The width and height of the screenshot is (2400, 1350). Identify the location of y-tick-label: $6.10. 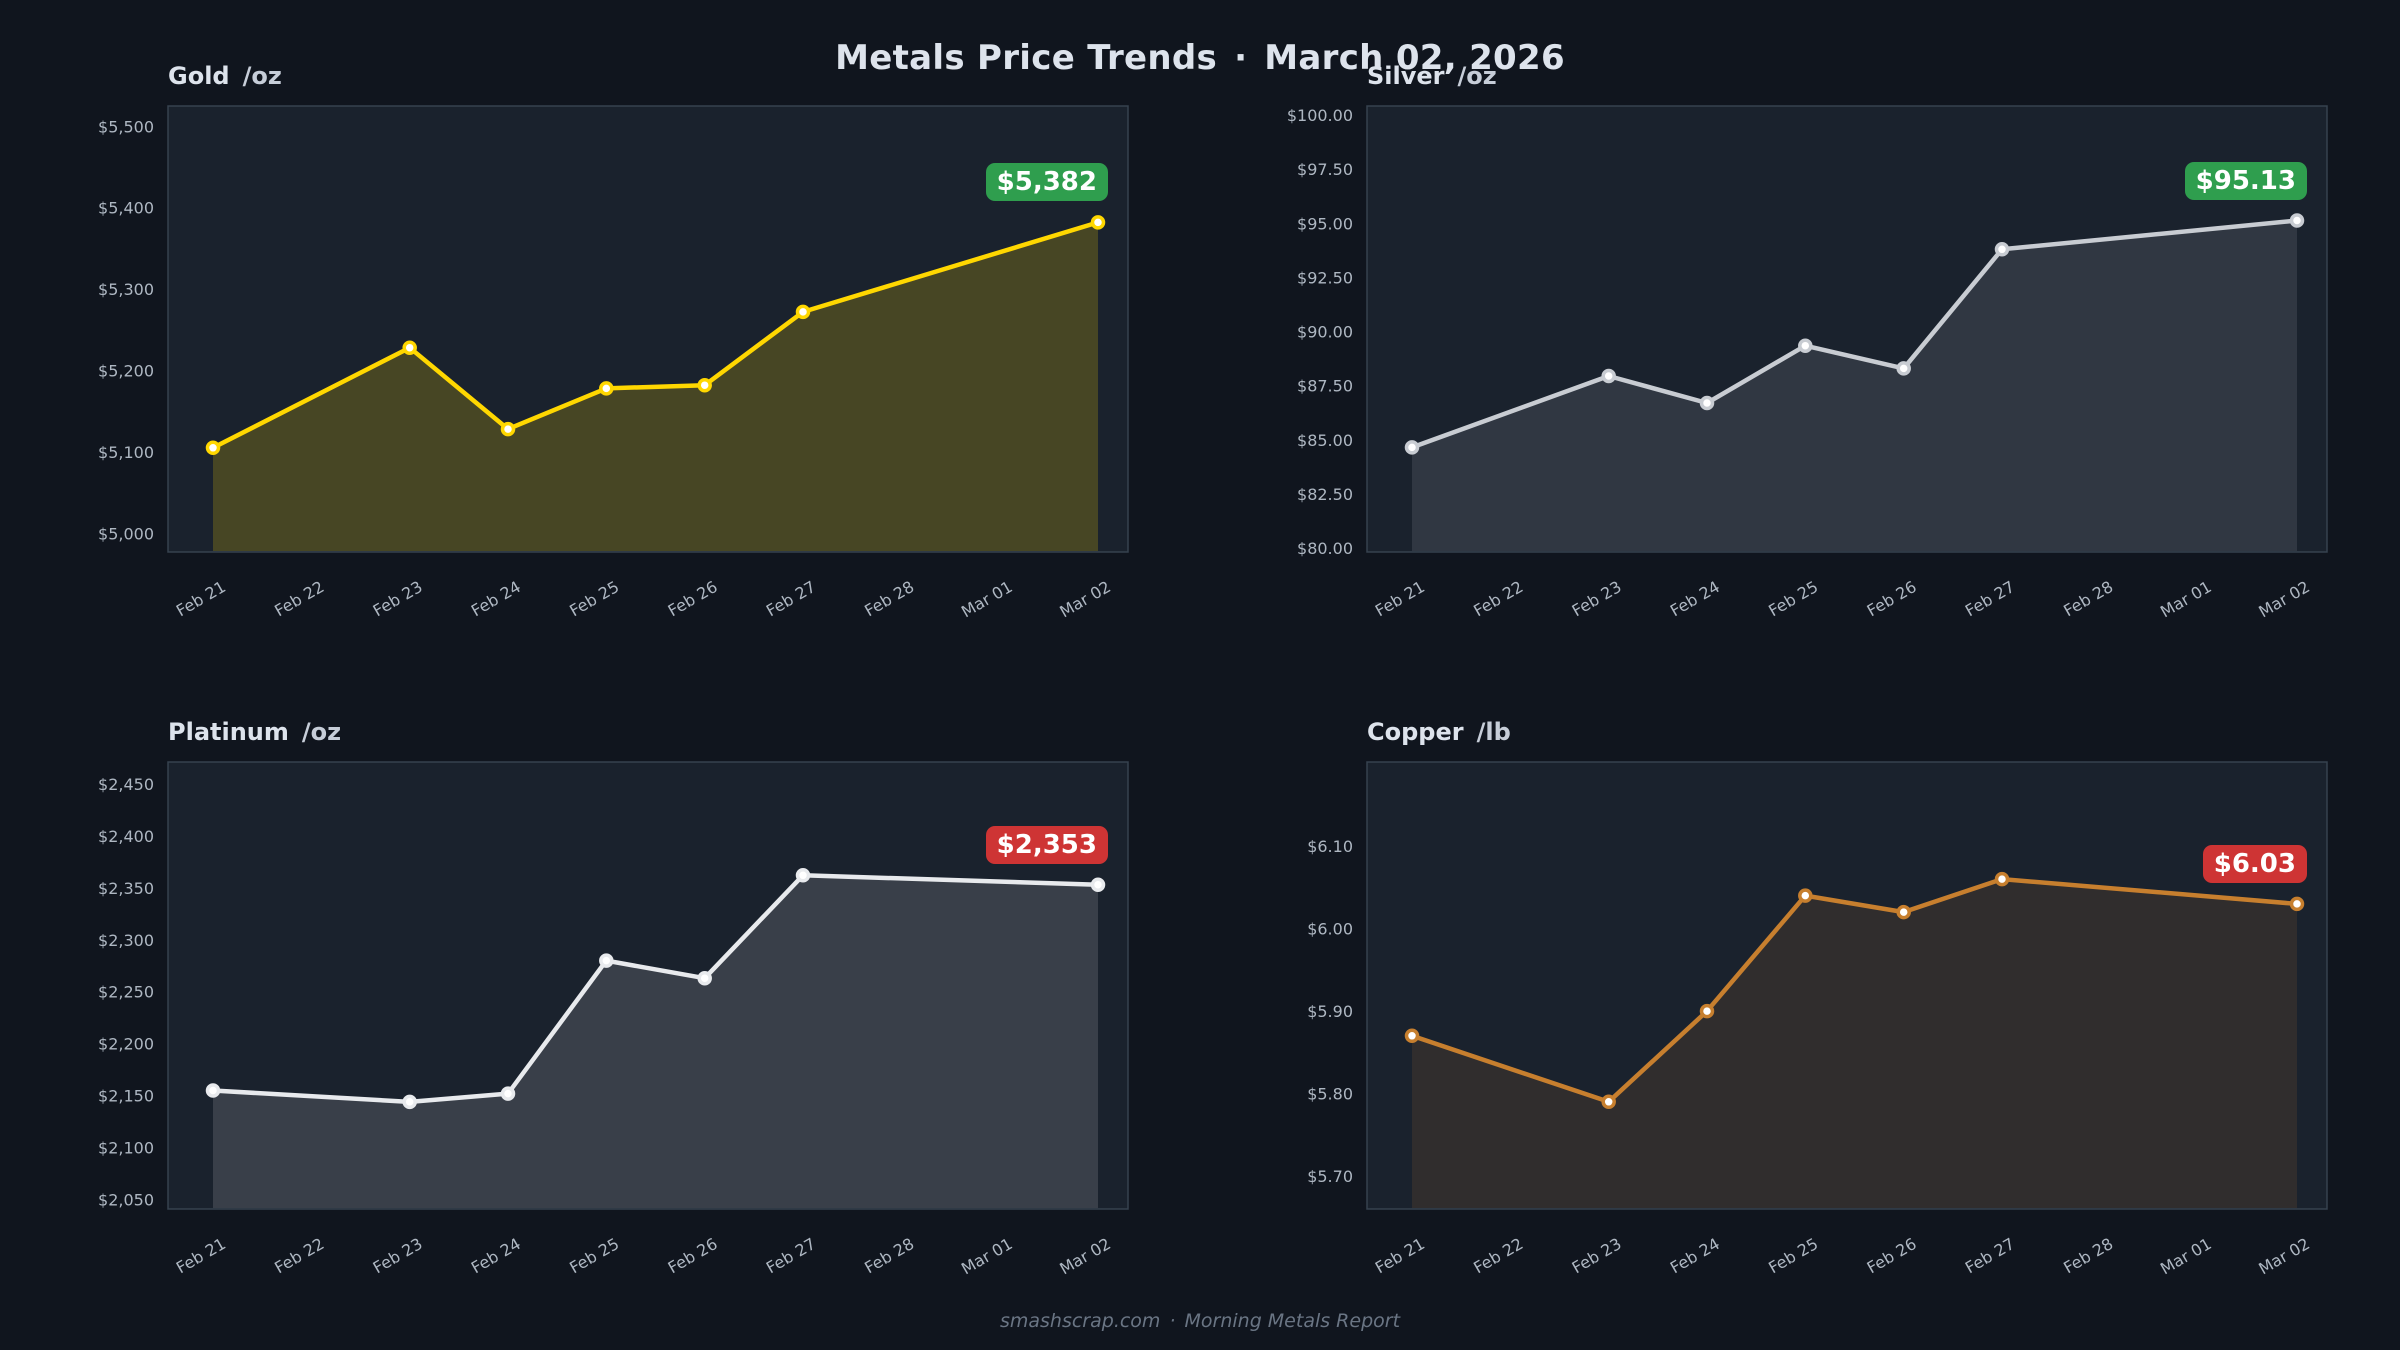
(1330, 846).